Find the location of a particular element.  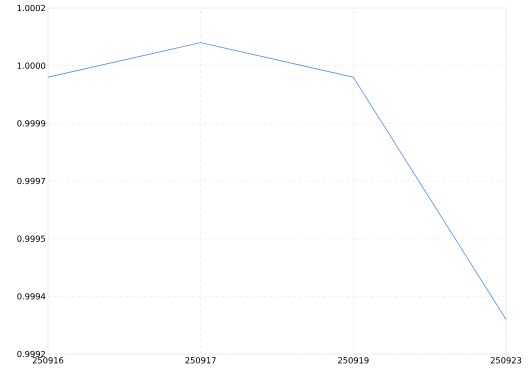

y-tick-label: 0.9997 is located at coordinates (31, 181).